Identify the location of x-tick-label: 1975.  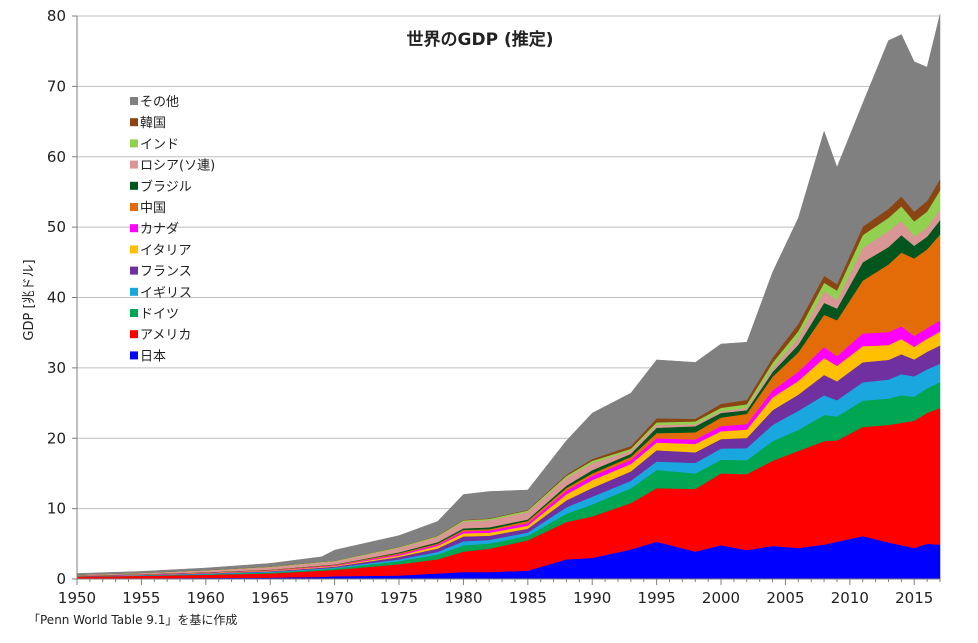
(399, 598).